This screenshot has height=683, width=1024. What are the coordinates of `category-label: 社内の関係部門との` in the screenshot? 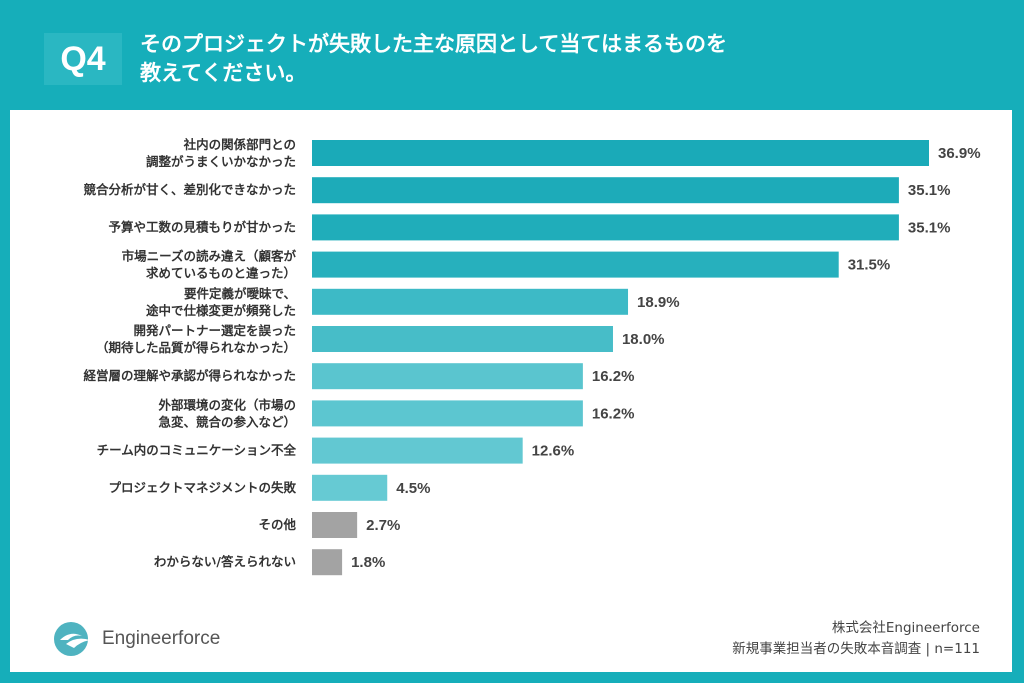 It's located at (239, 144).